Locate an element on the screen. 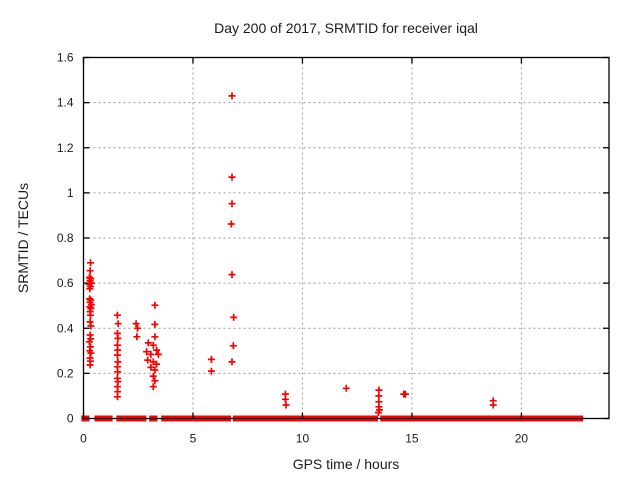 This screenshot has height=480, width=640. x-tick-label: 5 is located at coordinates (193, 439).